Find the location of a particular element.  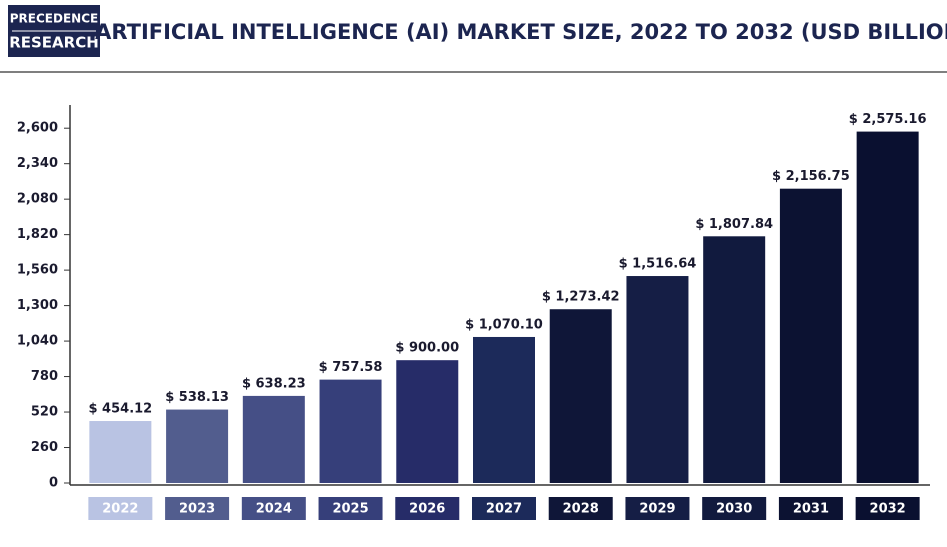

value-label: $ 900.00 is located at coordinates (427, 348).